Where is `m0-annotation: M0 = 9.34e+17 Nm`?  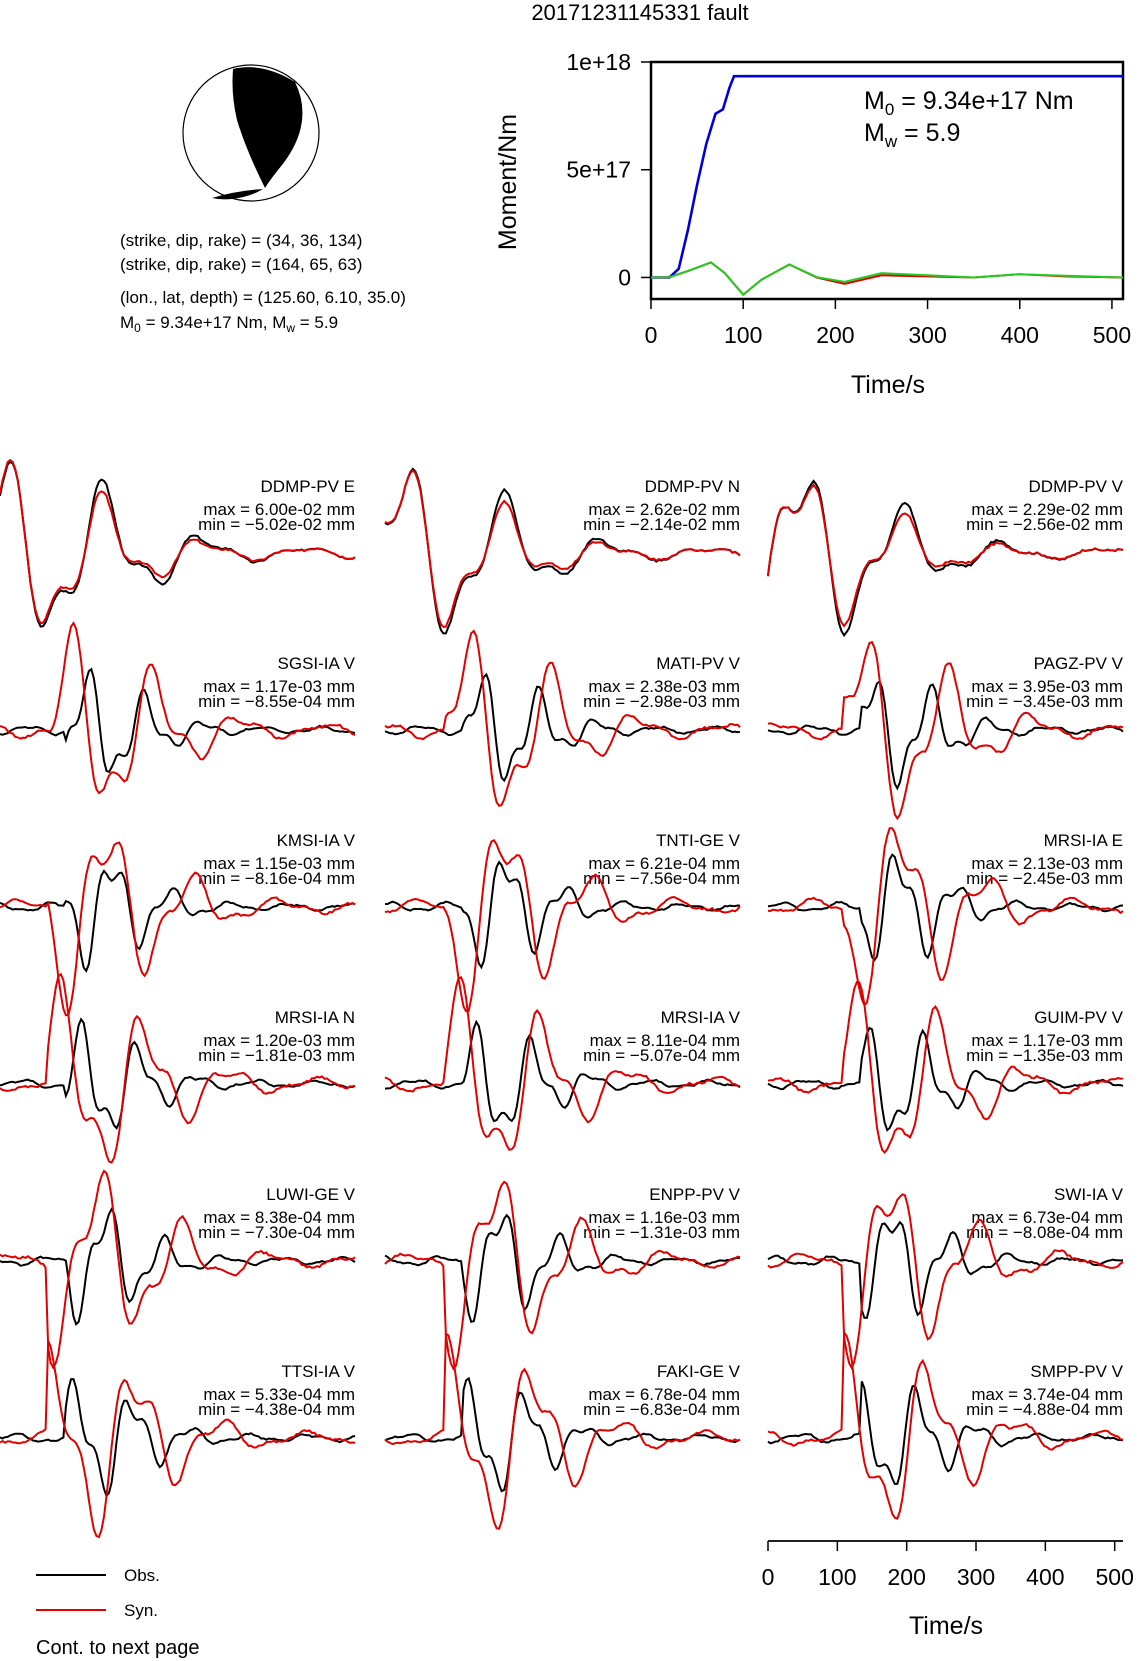
m0-annotation: M0 = 9.34e+17 Nm is located at coordinates (969, 103).